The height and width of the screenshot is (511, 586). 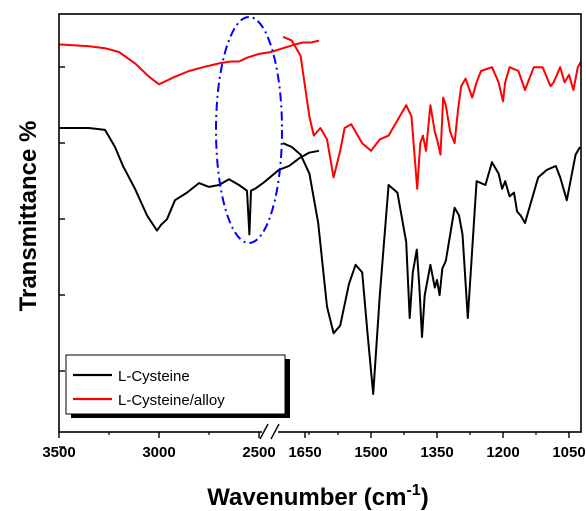 I want to click on x-axis-tick-labels: 3500 3000 2500 1650 1500 1350 1200 1050, so click(x=313, y=452).